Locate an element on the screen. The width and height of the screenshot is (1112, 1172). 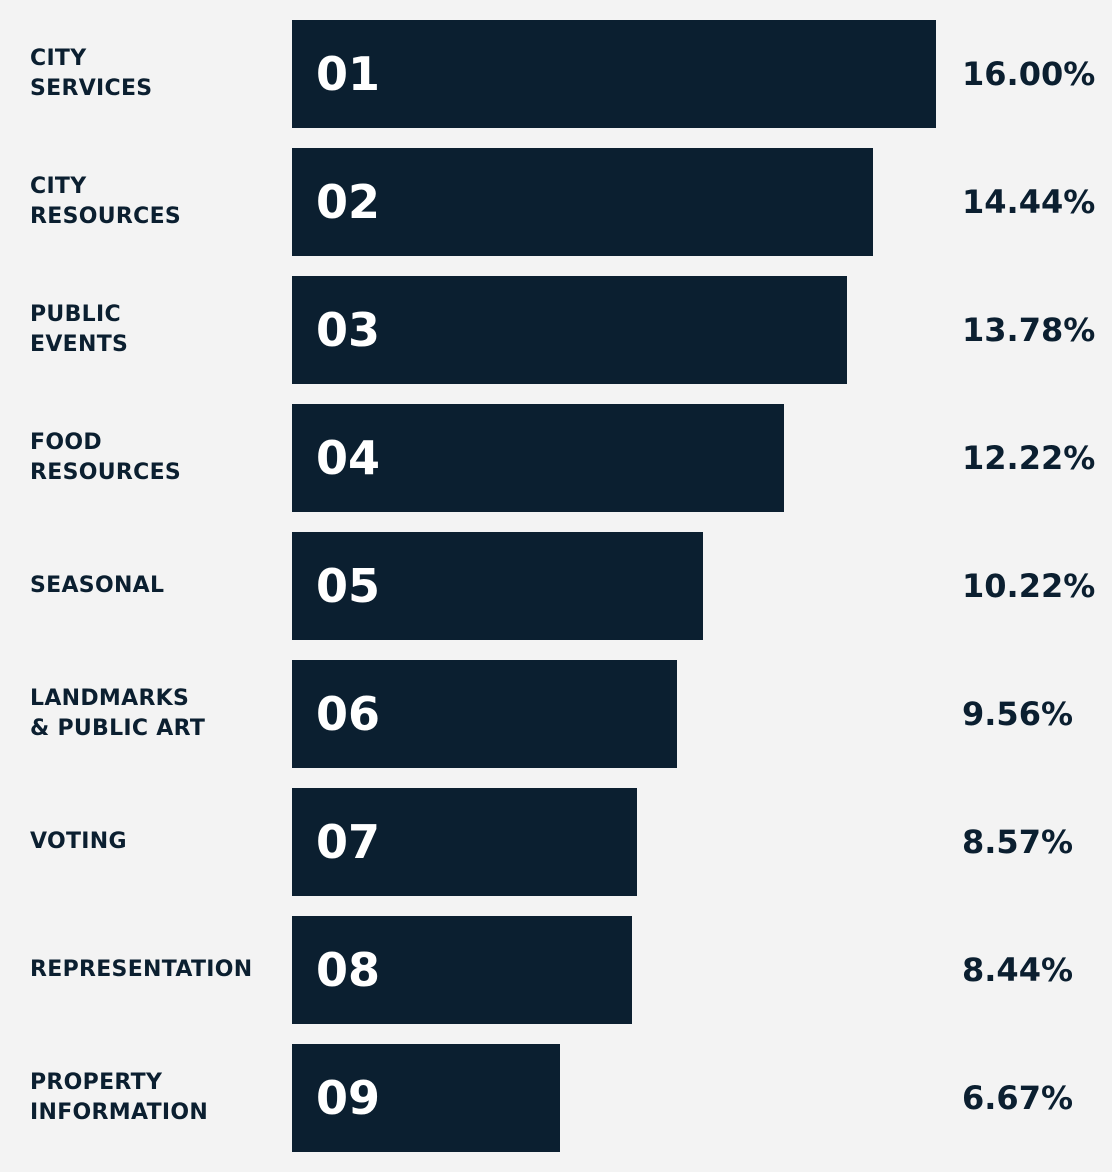
bar-rank-label: 06 is located at coordinates (348, 714).